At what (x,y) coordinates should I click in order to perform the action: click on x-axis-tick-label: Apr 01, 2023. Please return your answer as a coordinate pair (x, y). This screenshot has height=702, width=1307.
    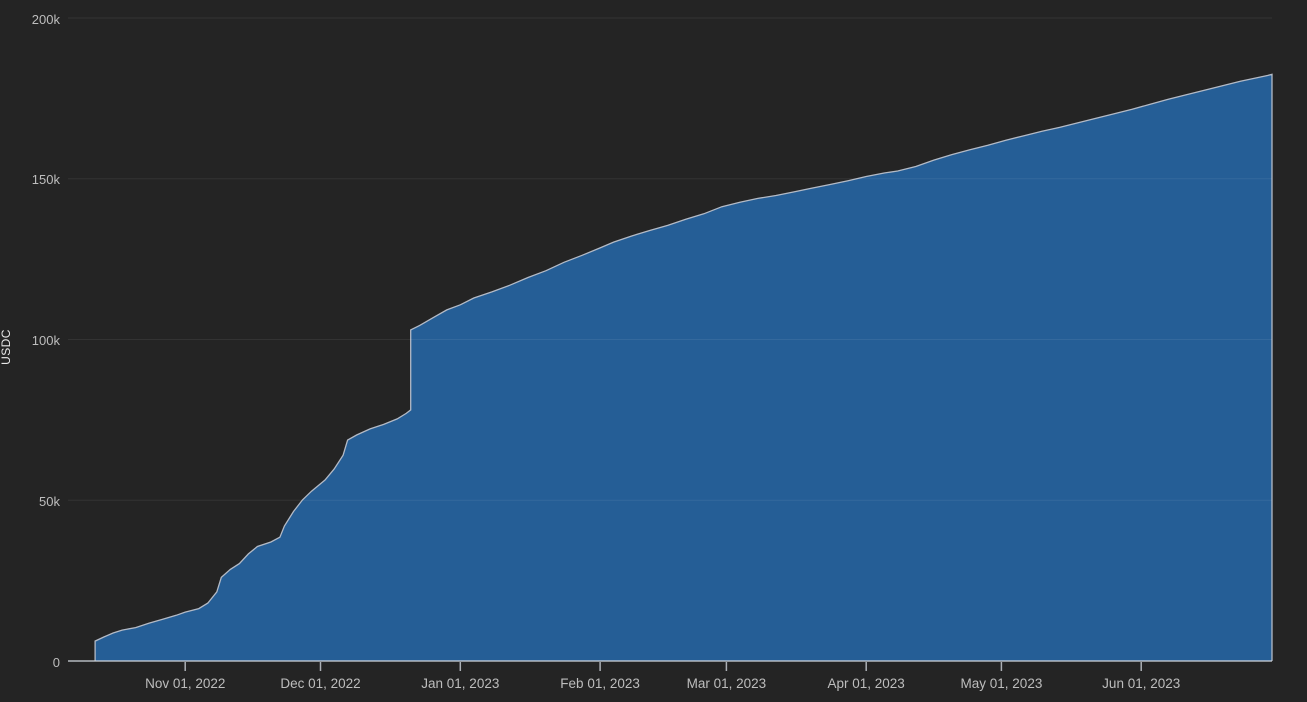
    Looking at the image, I should click on (866, 683).